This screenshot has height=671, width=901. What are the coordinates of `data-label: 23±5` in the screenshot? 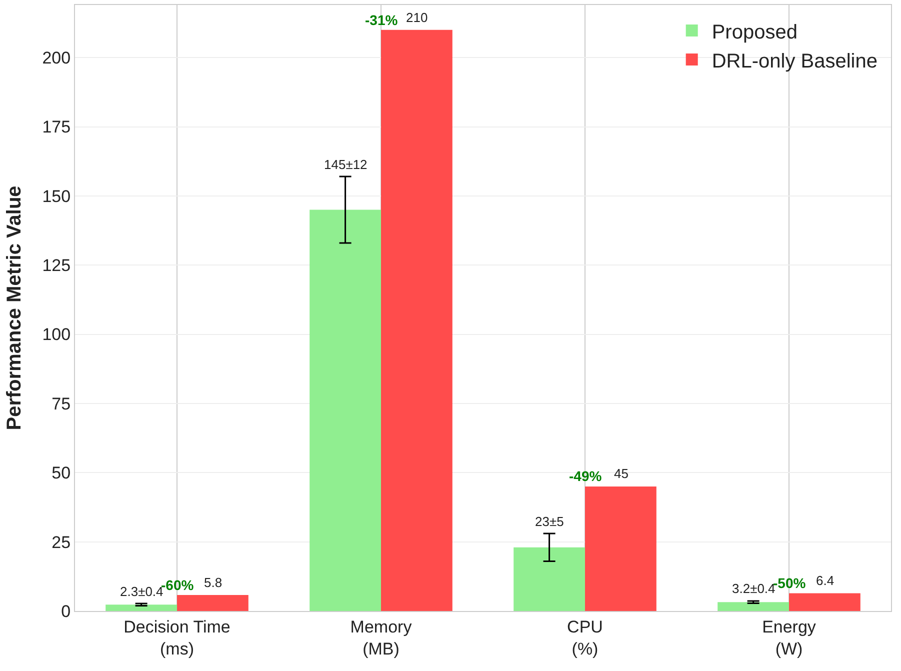 It's located at (549, 521).